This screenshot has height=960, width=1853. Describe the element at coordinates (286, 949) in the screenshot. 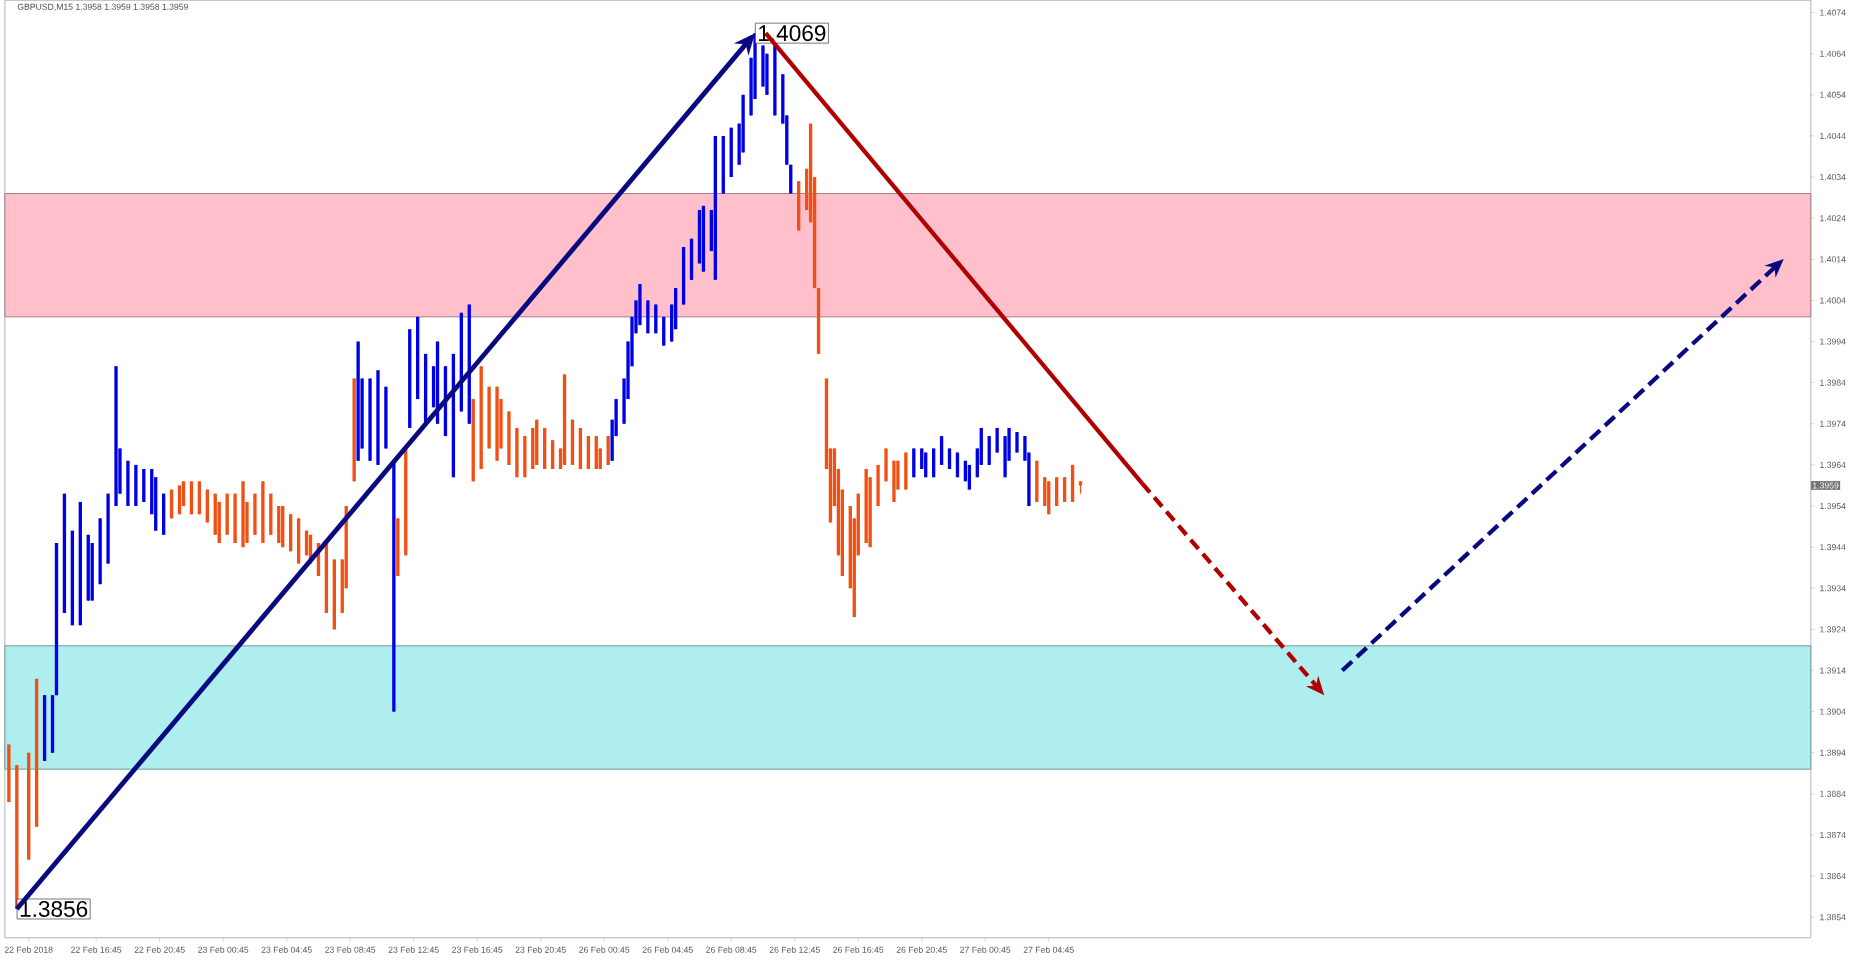

I see `x-tick-label: 23 Feb 04:45` at that location.